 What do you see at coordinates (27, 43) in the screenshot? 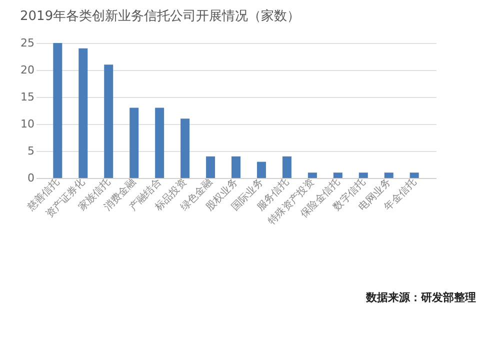
I see `y-tick-label: 25` at bounding box center [27, 43].